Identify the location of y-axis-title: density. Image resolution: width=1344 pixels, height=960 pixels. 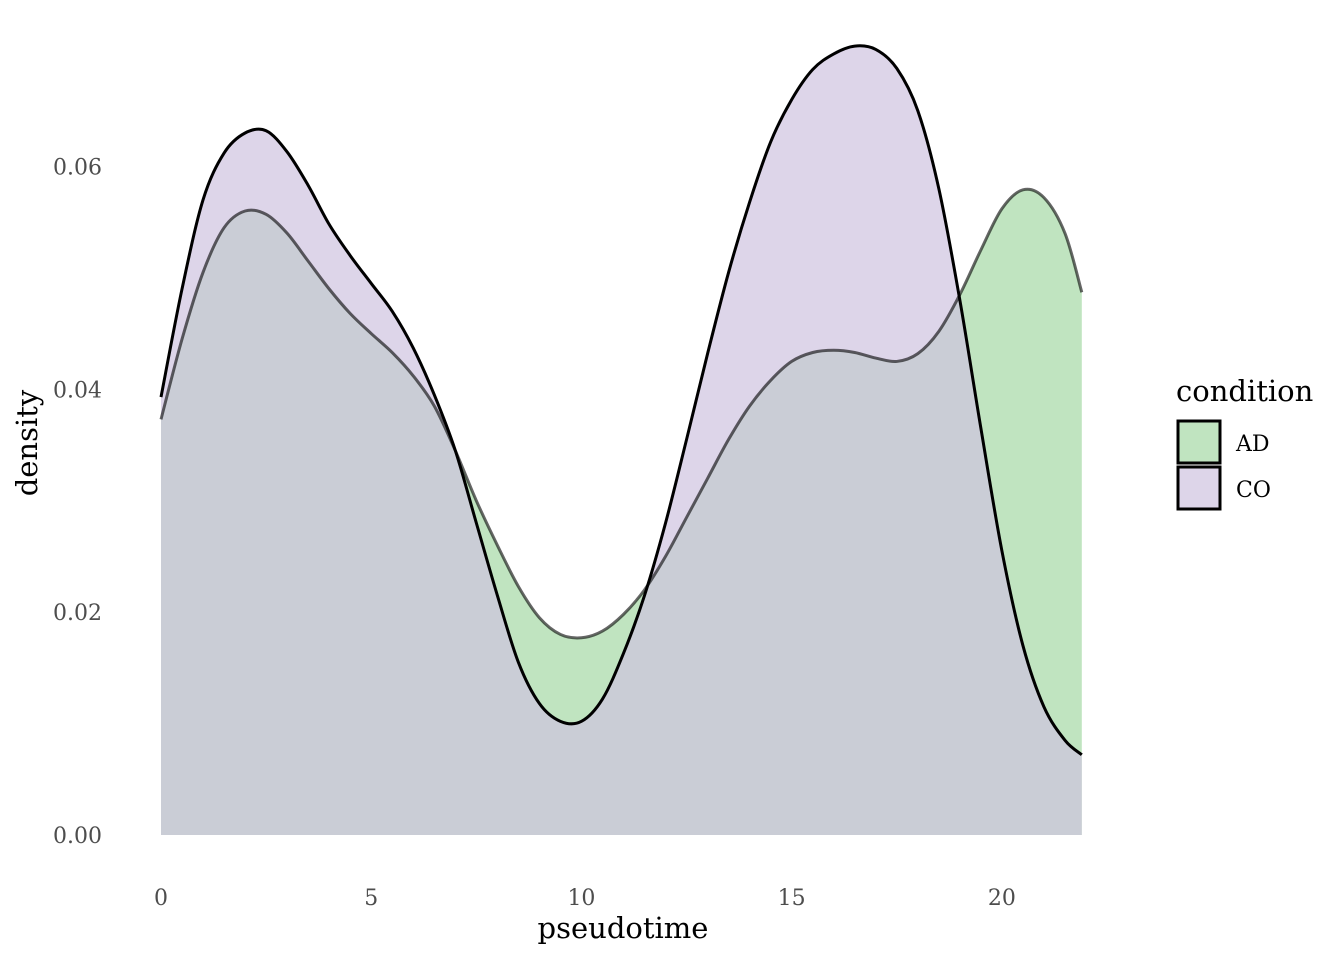
(27, 442).